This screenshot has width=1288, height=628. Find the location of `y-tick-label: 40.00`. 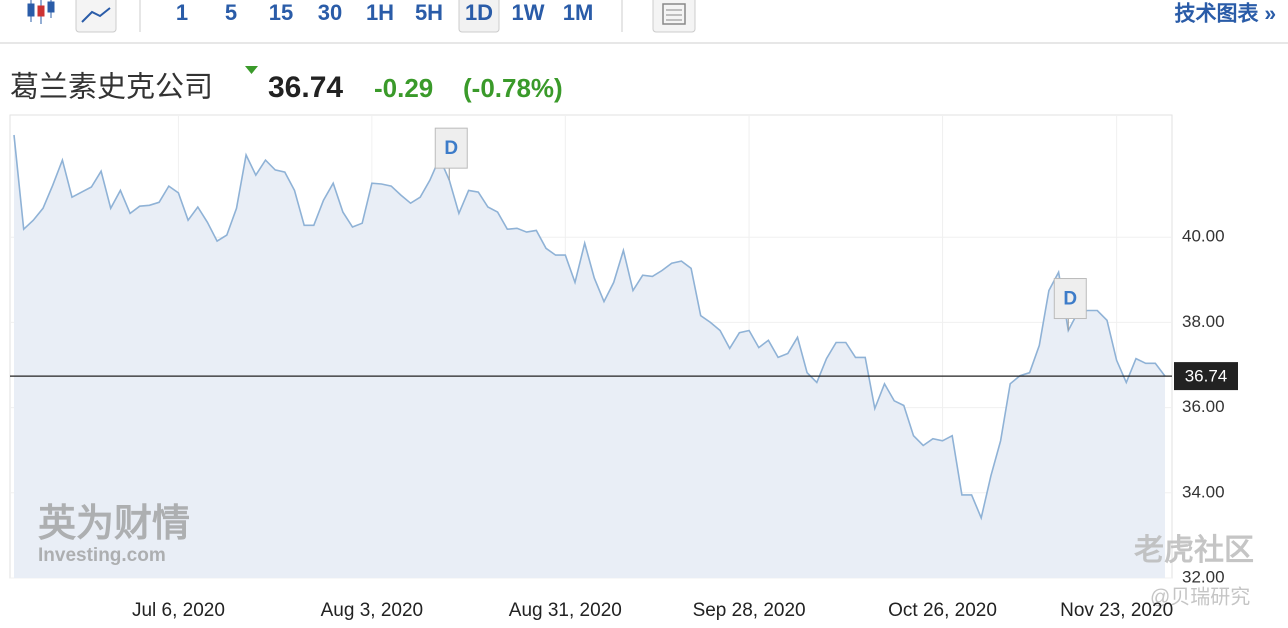

y-tick-label: 40.00 is located at coordinates (1203, 236).